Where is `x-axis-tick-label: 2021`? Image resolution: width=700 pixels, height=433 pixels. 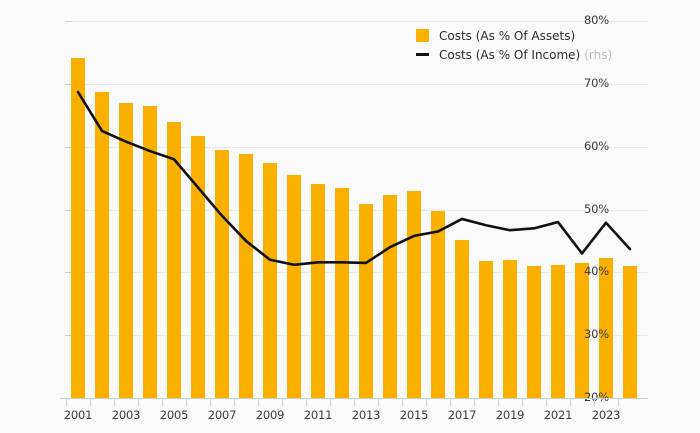 x-axis-tick-label: 2021 is located at coordinates (558, 415).